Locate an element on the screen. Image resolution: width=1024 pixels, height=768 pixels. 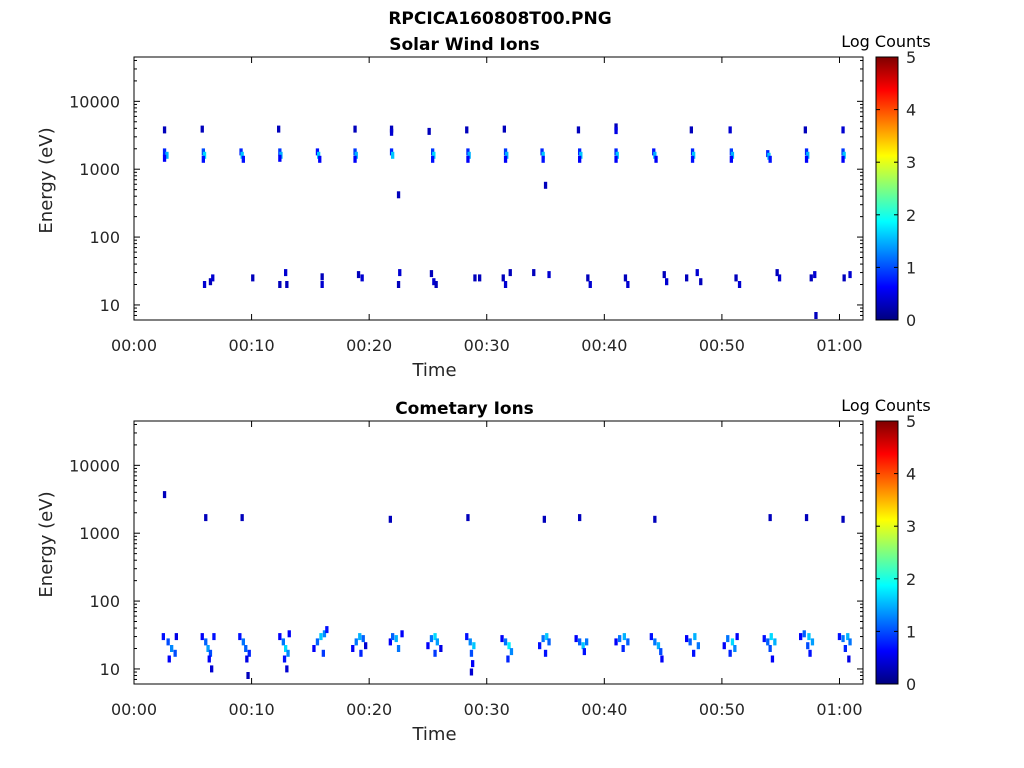
y-axis-label: Energy (eV) is located at coordinates (46, 544).